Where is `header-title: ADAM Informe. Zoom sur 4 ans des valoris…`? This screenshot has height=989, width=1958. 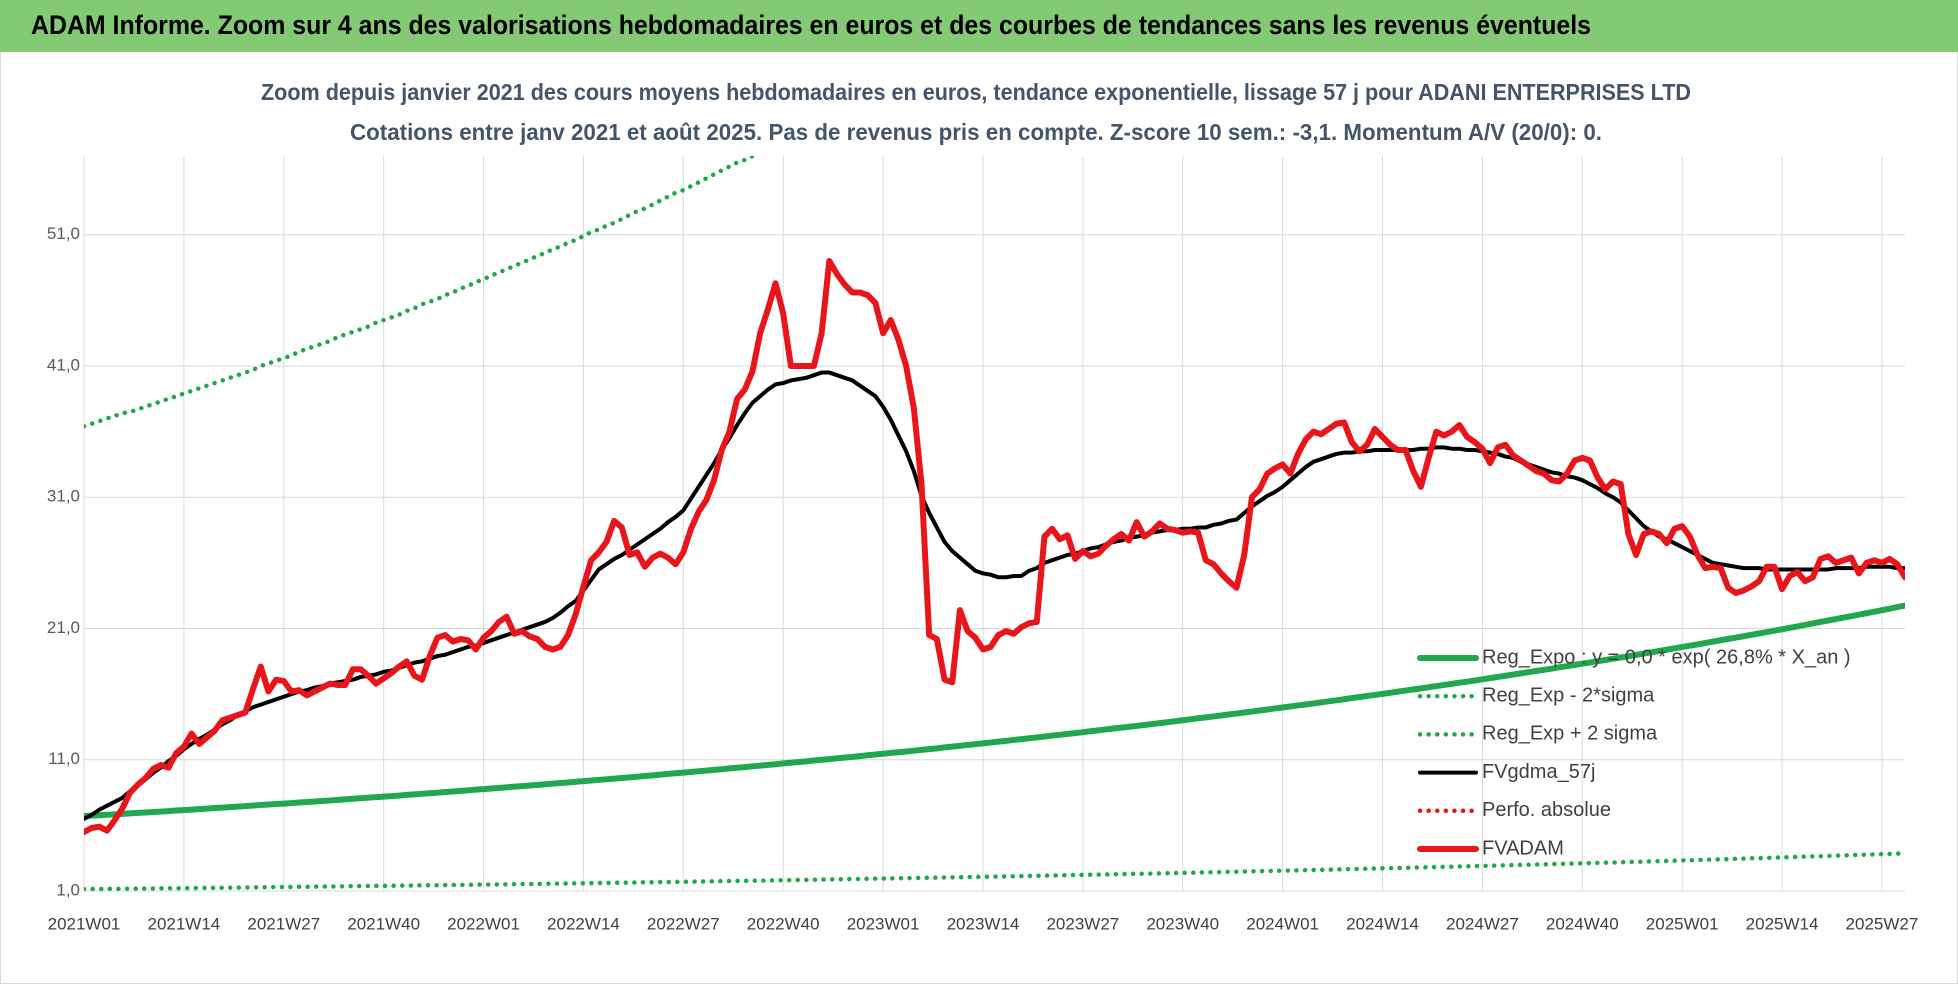 header-title: ADAM Informe. Zoom sur 4 ans des valoris… is located at coordinates (811, 25).